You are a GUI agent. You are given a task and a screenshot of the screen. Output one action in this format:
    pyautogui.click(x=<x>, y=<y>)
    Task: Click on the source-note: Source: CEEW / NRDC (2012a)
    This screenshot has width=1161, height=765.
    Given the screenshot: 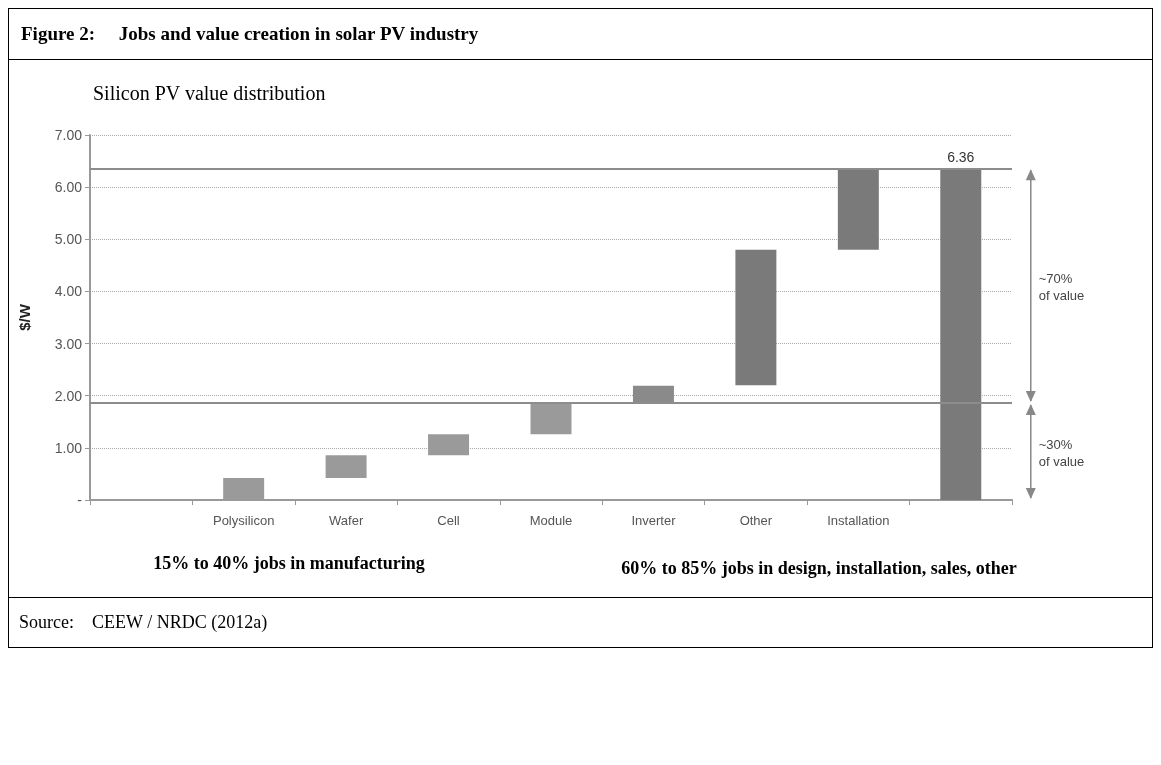 What is the action you would take?
    pyautogui.click(x=143, y=622)
    